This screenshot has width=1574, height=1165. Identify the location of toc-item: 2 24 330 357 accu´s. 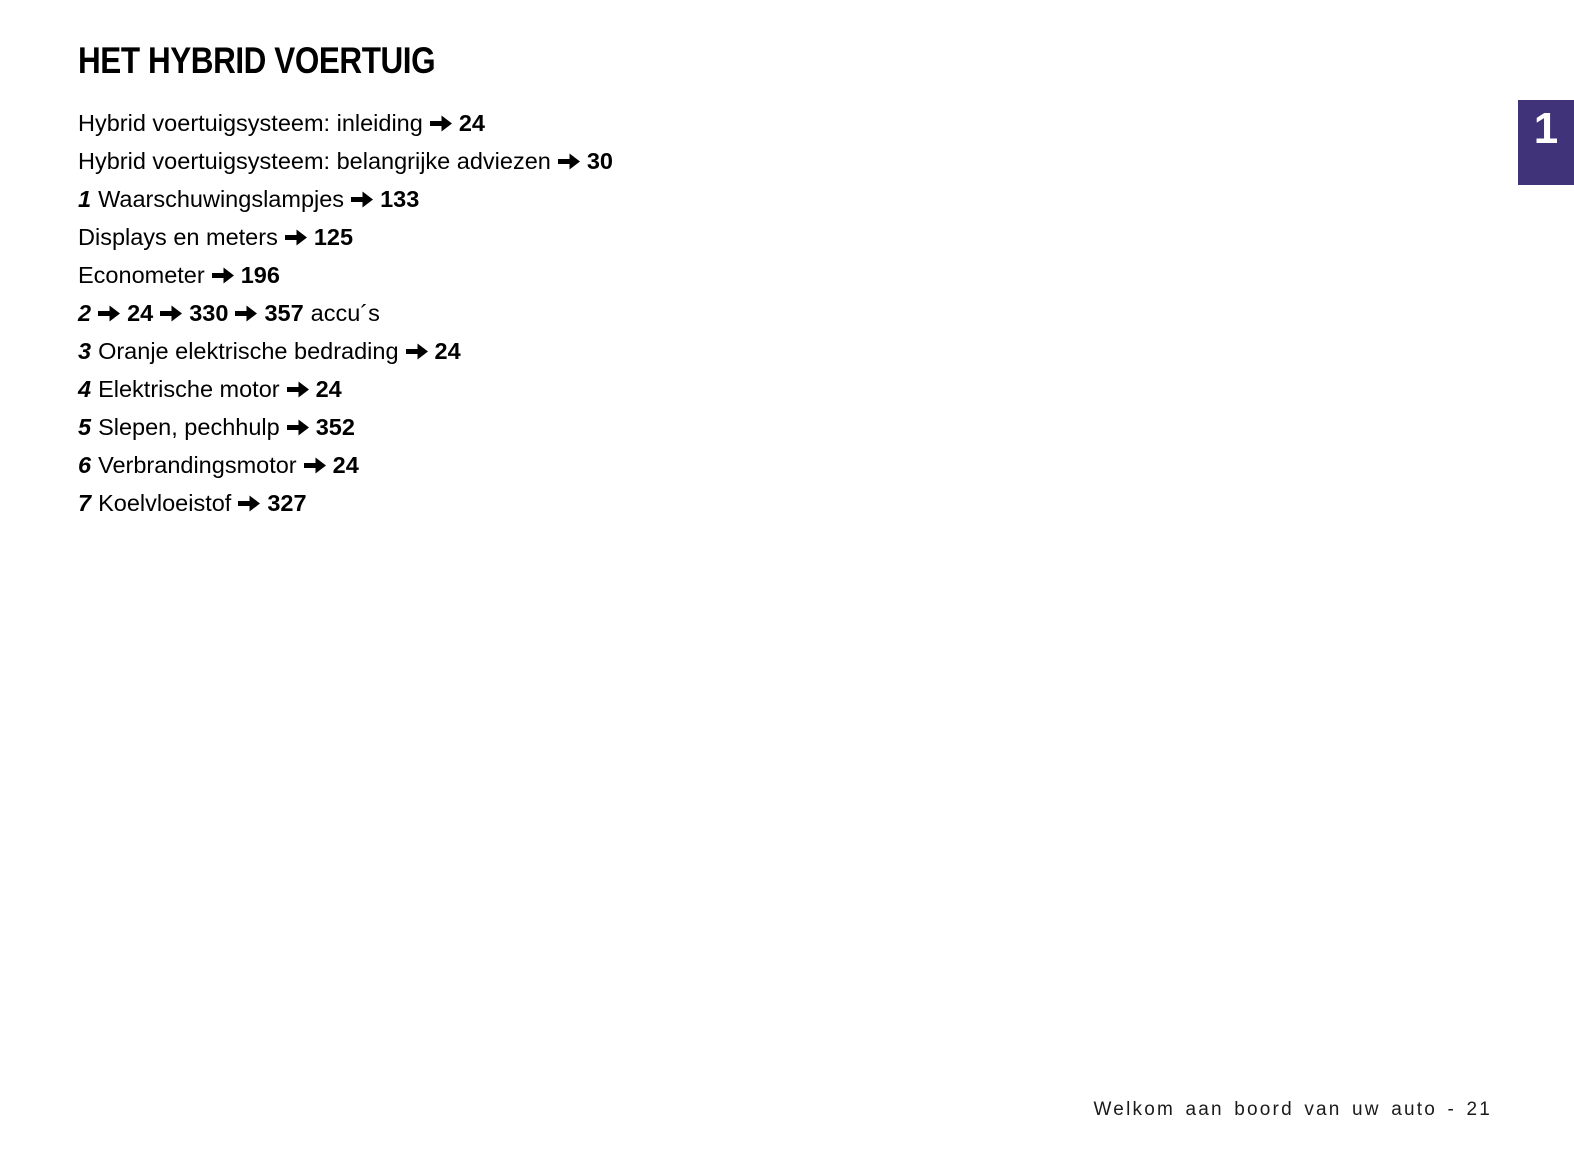
(345, 313).